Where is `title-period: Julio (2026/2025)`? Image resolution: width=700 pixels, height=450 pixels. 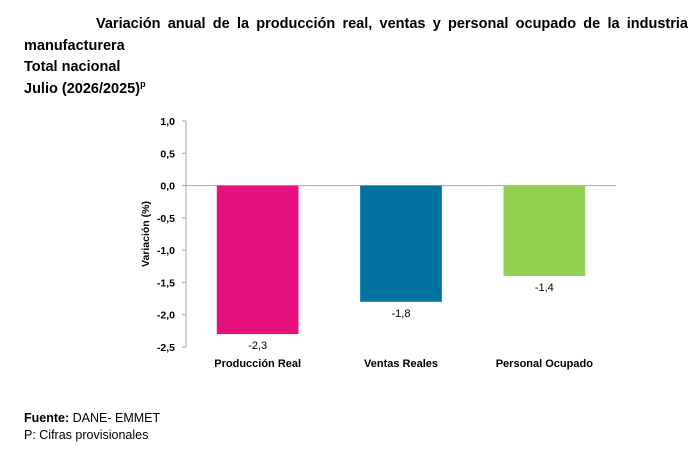
title-period: Julio (2026/2025) is located at coordinates (82, 88).